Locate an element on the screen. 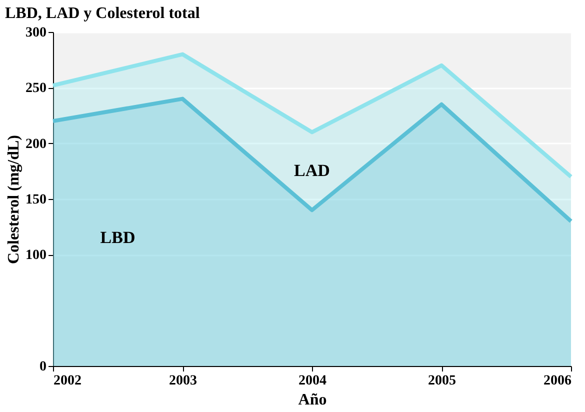 This screenshot has height=412, width=585. y-axis-title: Colesterol (mg/dL) is located at coordinates (14, 199).